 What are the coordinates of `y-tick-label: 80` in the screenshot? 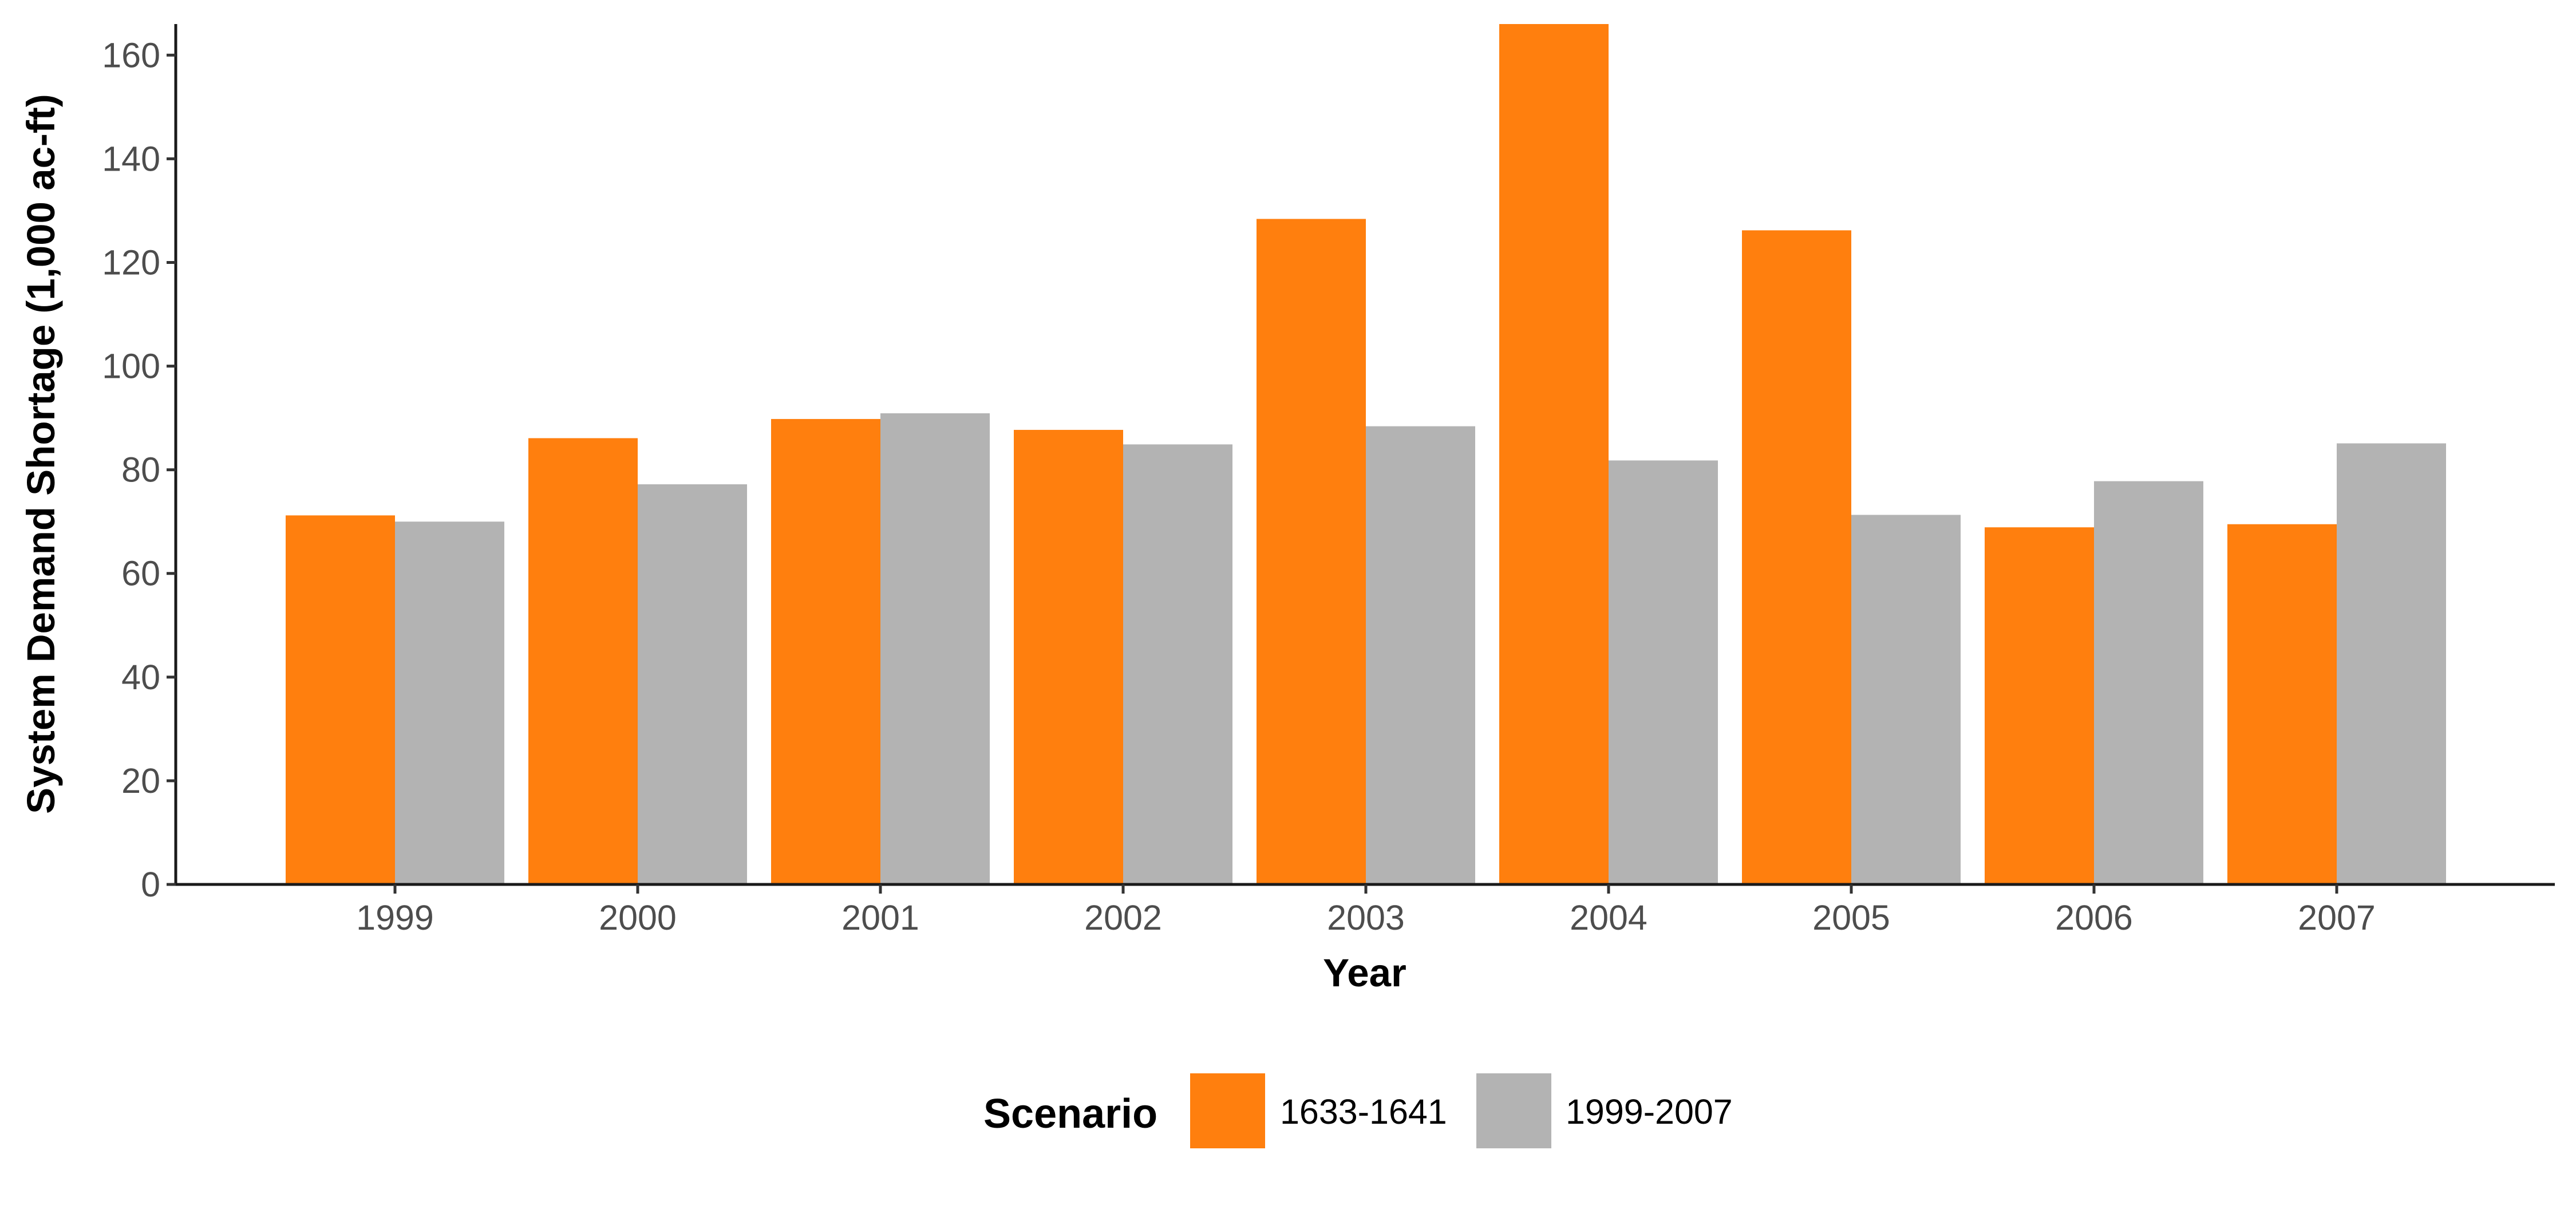 It's located at (140, 470).